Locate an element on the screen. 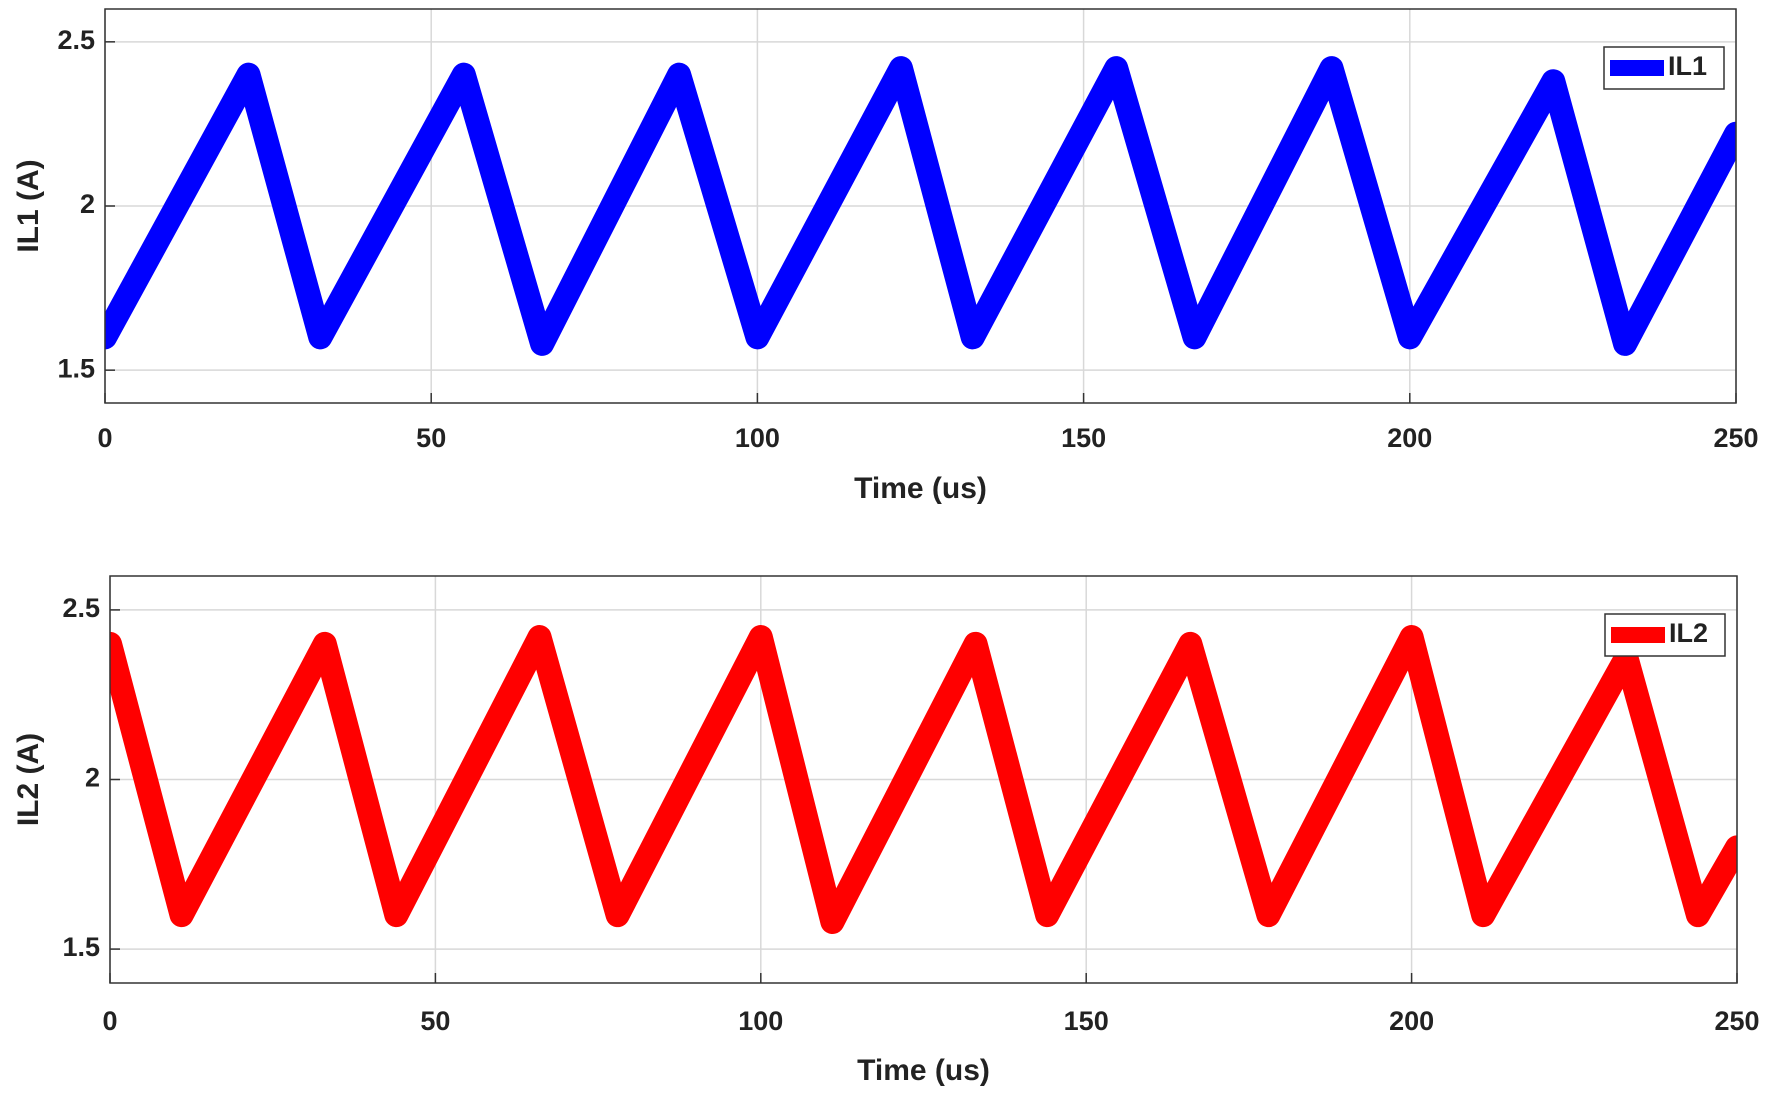  y-axis-title: IL2 (A) is located at coordinates (28, 779).